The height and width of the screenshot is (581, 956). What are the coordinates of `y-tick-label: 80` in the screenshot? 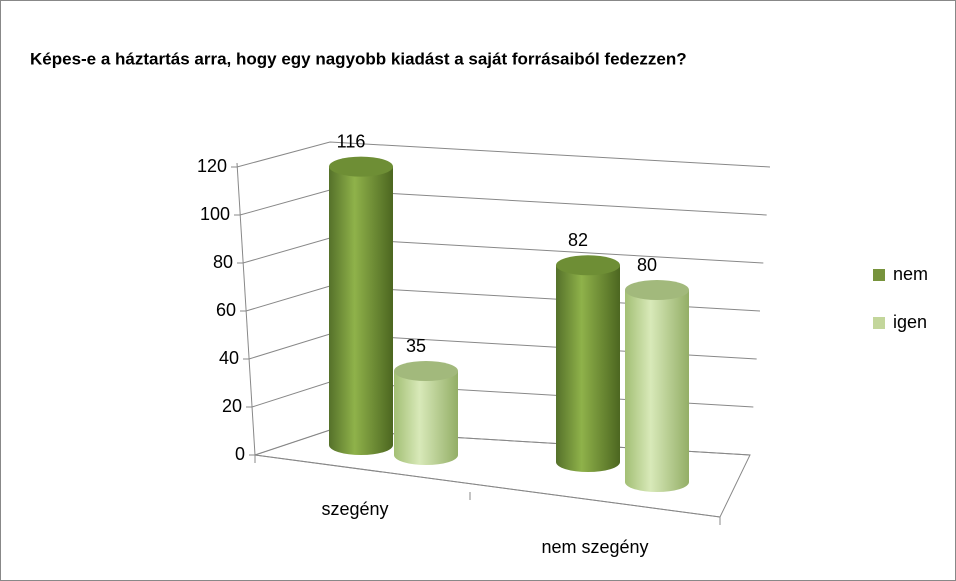 It's located at (223, 262).